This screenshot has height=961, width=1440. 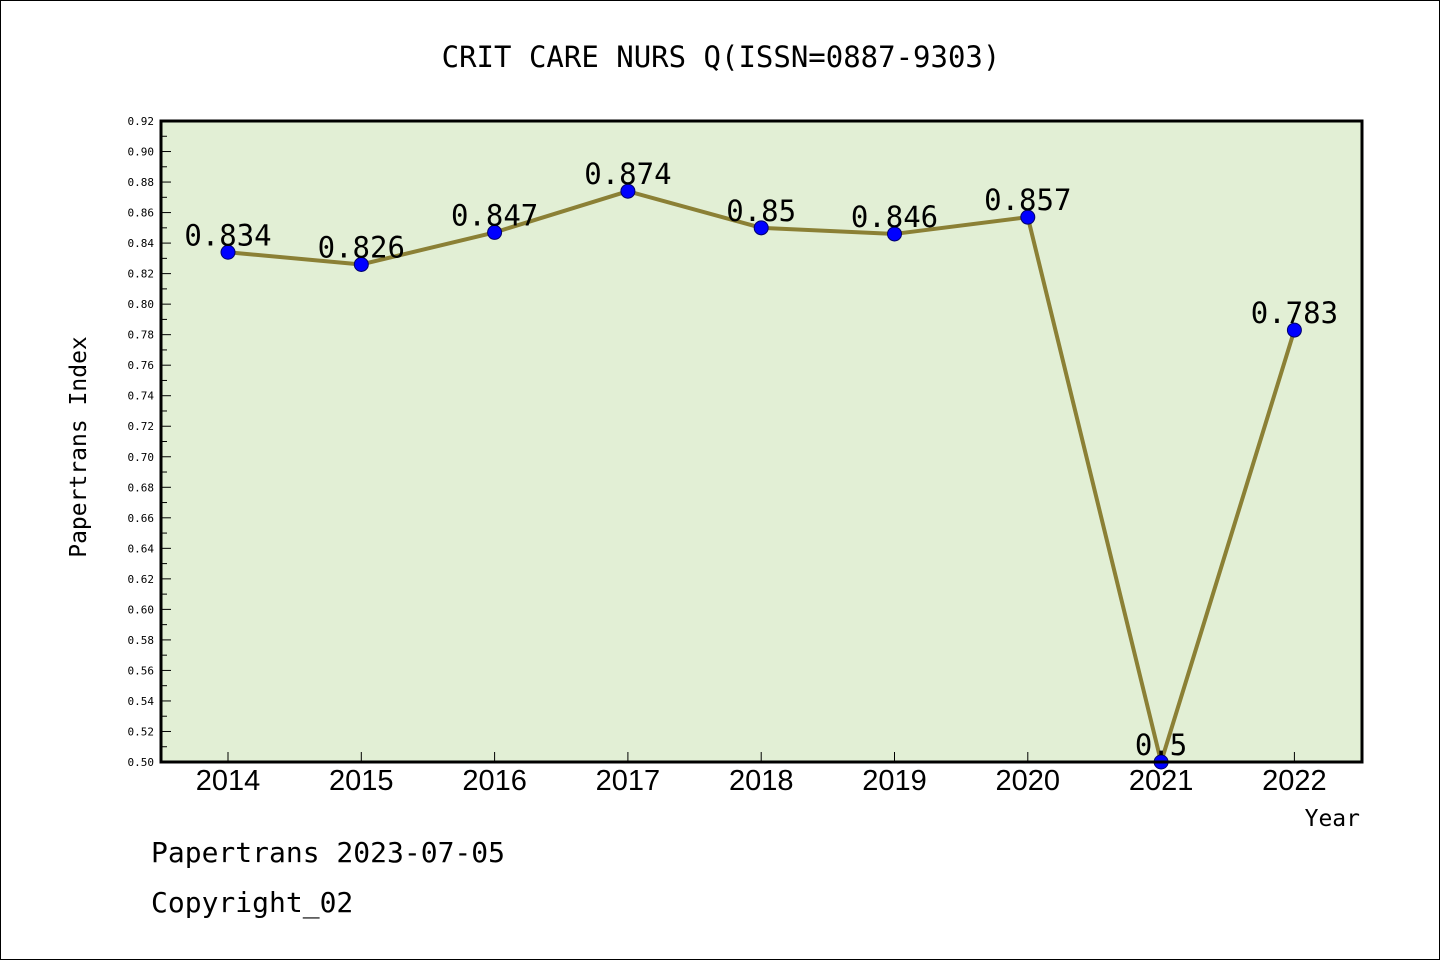 What do you see at coordinates (141, 152) in the screenshot?
I see `y-tick-label: 0.90` at bounding box center [141, 152].